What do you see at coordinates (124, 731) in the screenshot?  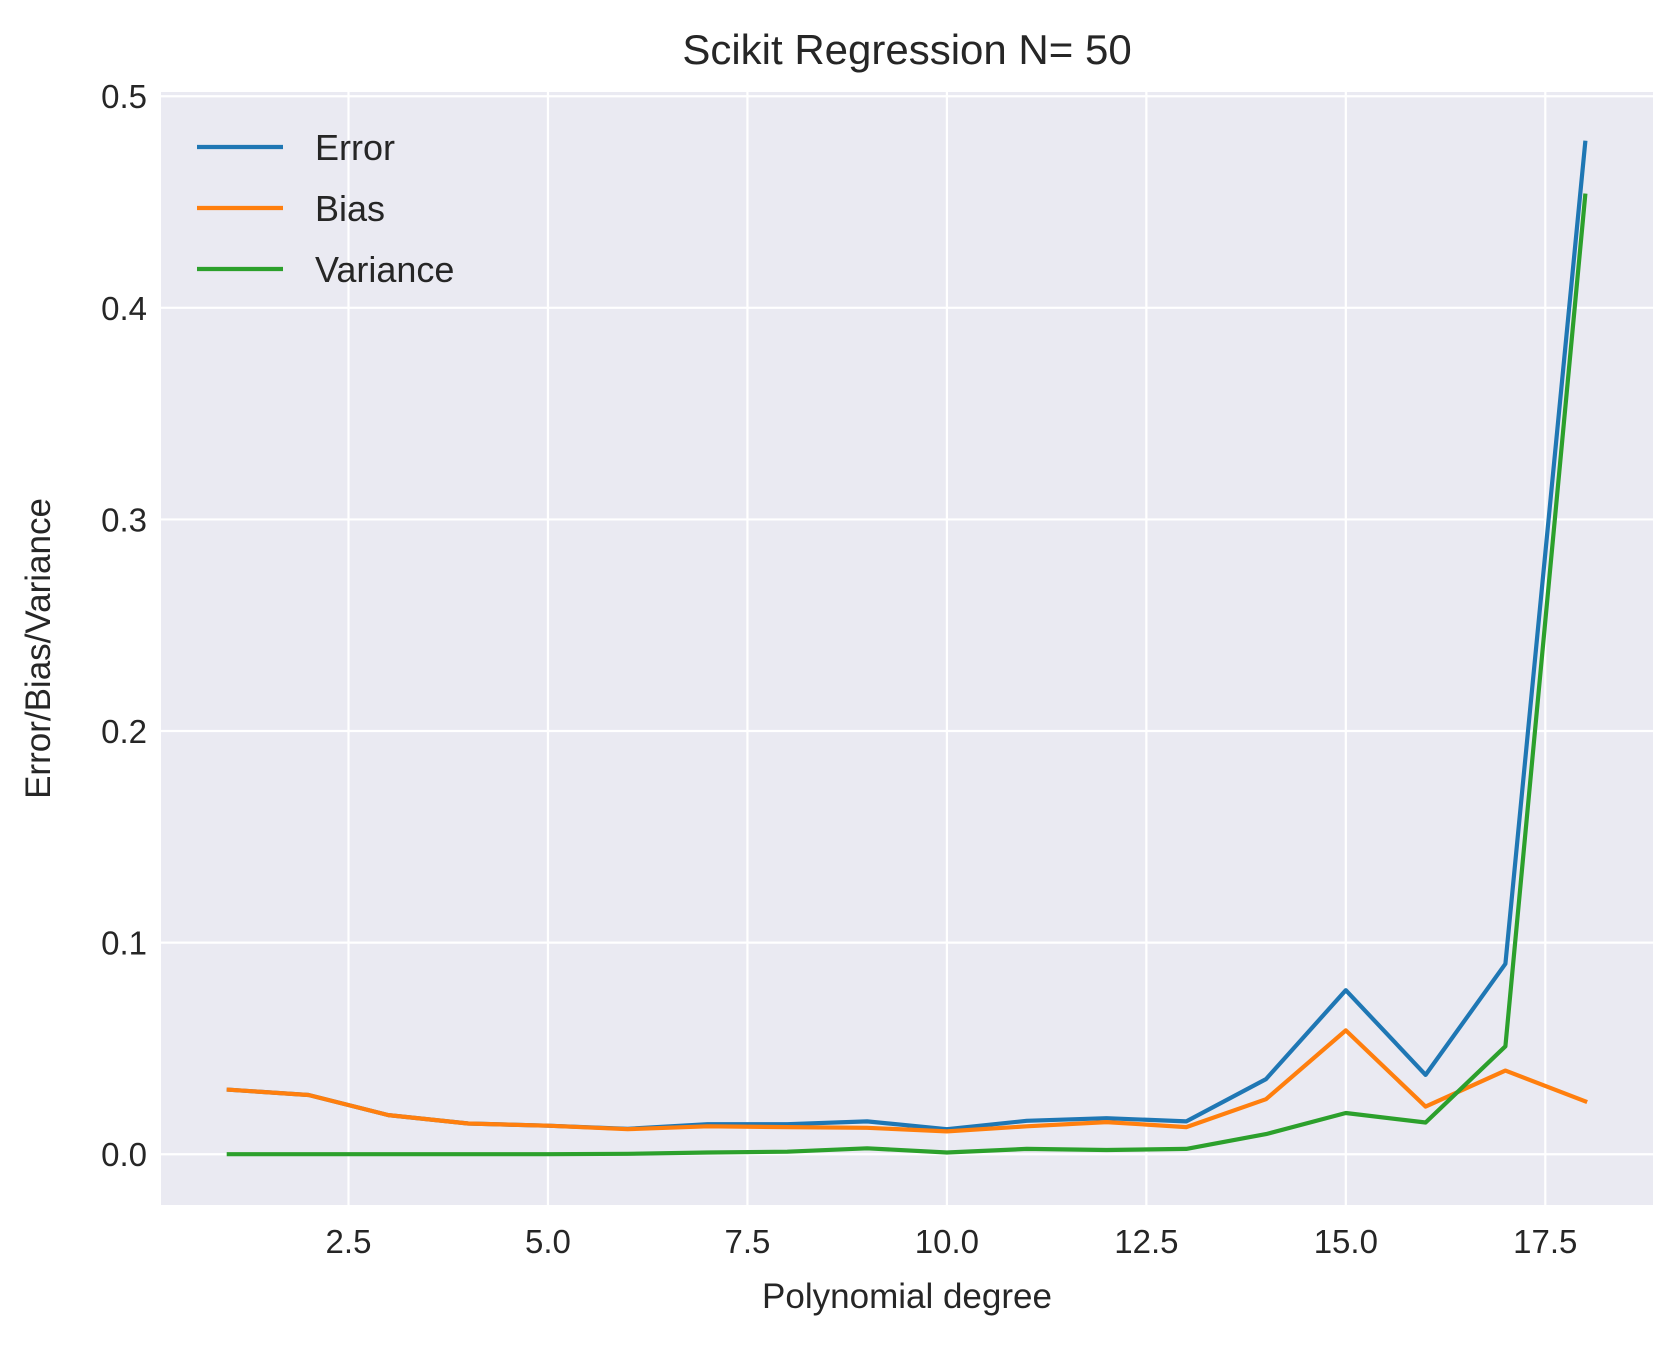 I see `y-tick-label: 0.2` at bounding box center [124, 731].